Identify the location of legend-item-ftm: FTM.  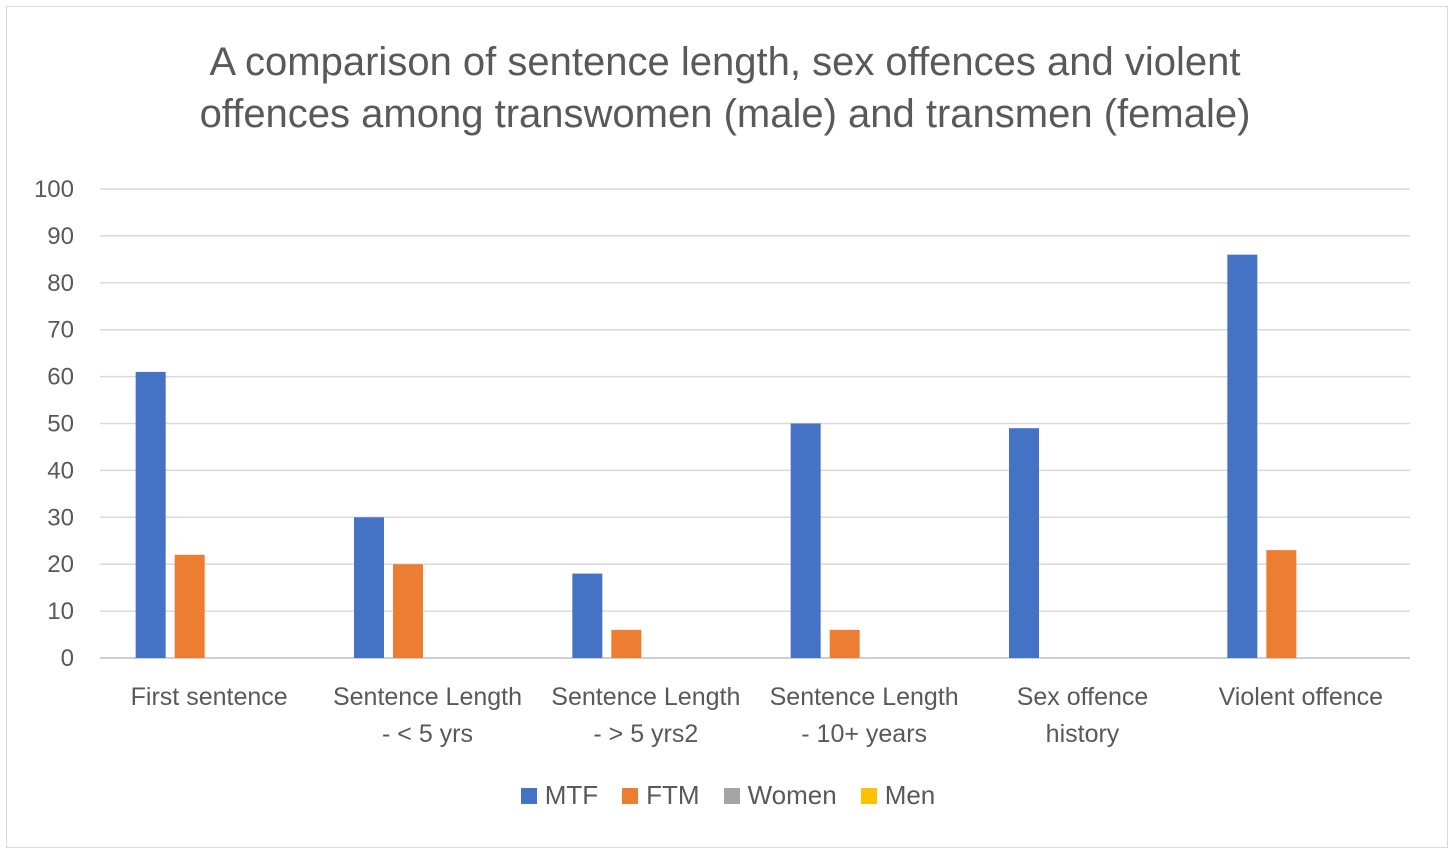
(661, 795).